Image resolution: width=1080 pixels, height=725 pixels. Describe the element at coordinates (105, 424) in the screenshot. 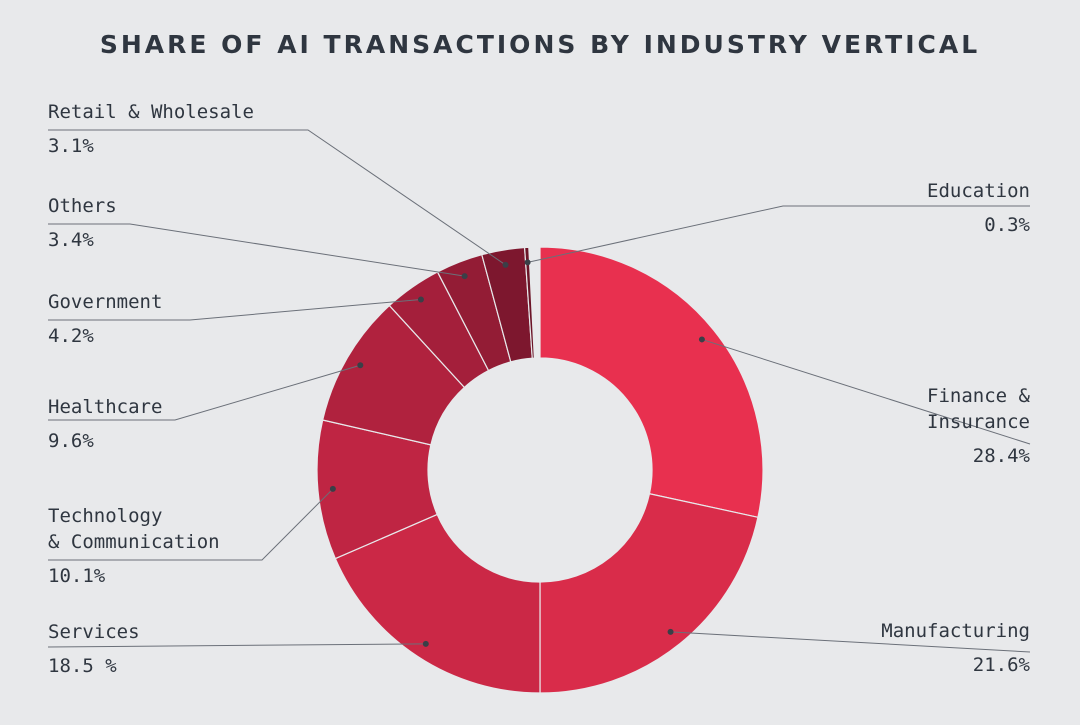

I see `label-healthcare: Healthcare 9.6%` at that location.